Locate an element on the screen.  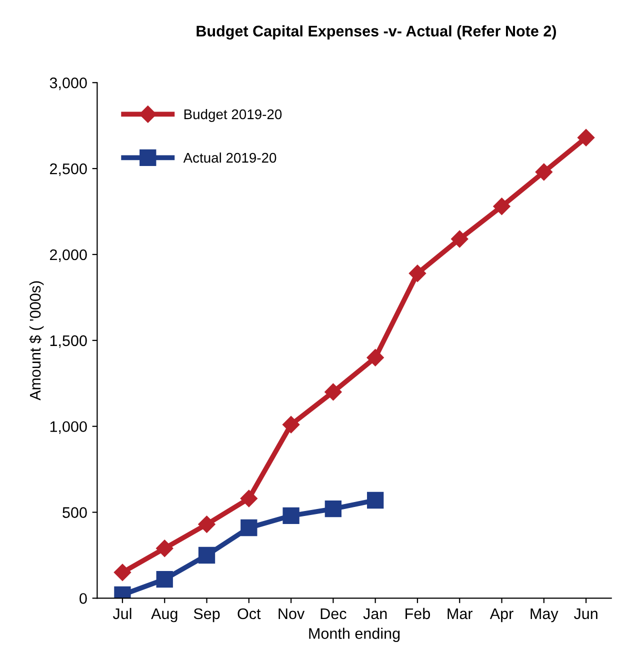
x-tick-label: Oct is located at coordinates (249, 614).